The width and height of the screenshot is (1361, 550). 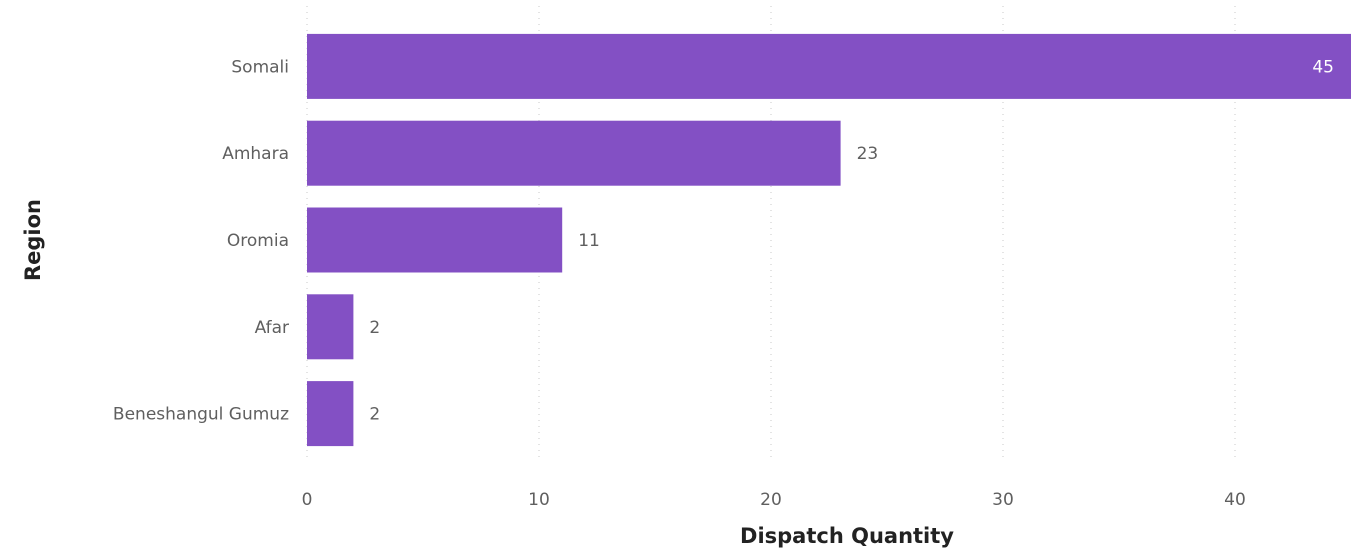 I want to click on x-tick-labels: 0 10 20 30 40, so click(x=774, y=500).